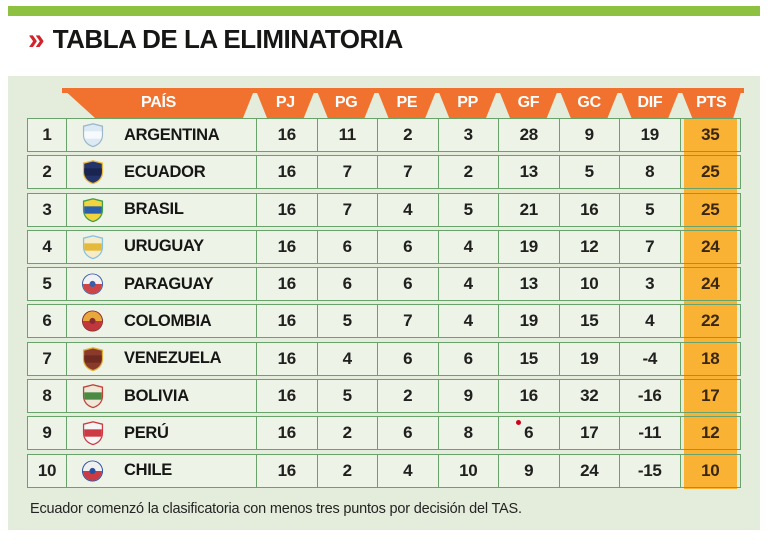 This screenshot has width=768, height=554. What do you see at coordinates (92, 135) in the screenshot?
I see `argentina-crest-icon` at bounding box center [92, 135].